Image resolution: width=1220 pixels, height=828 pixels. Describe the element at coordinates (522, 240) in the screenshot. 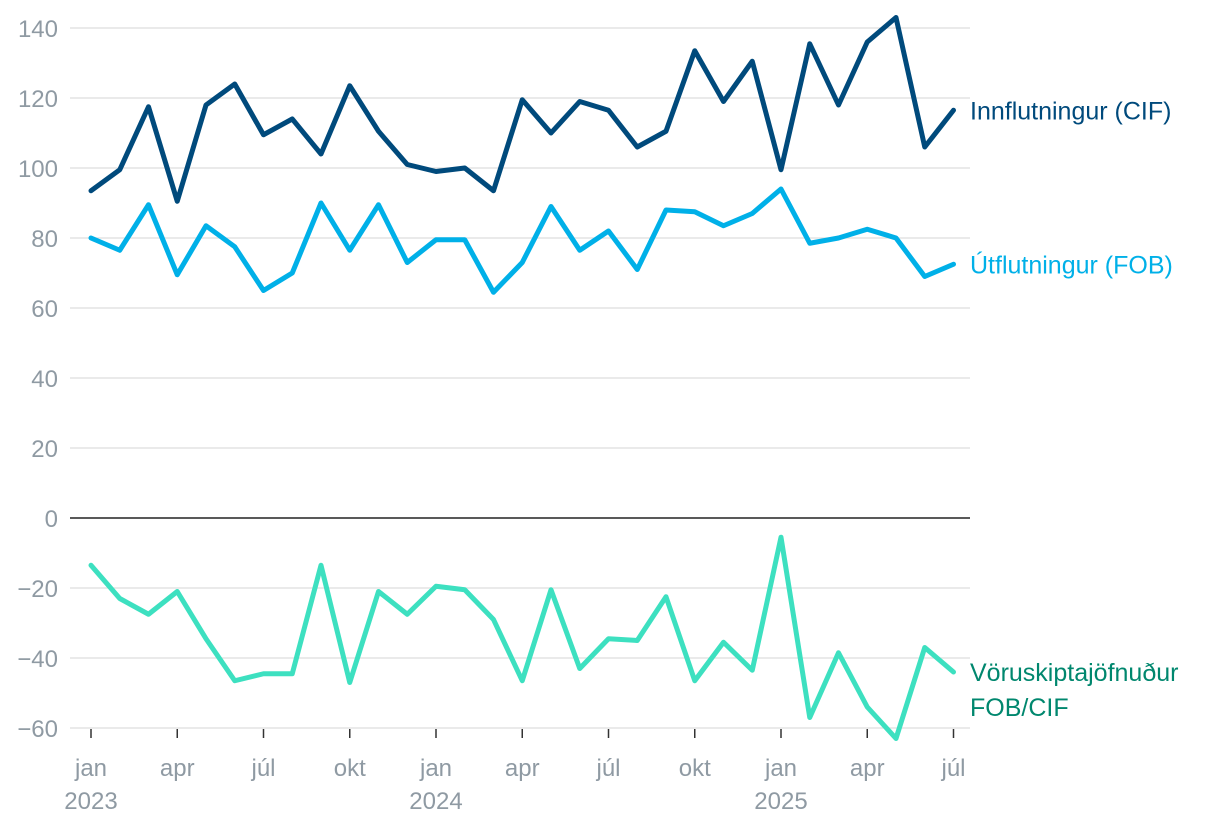

I see `exports-line` at that location.